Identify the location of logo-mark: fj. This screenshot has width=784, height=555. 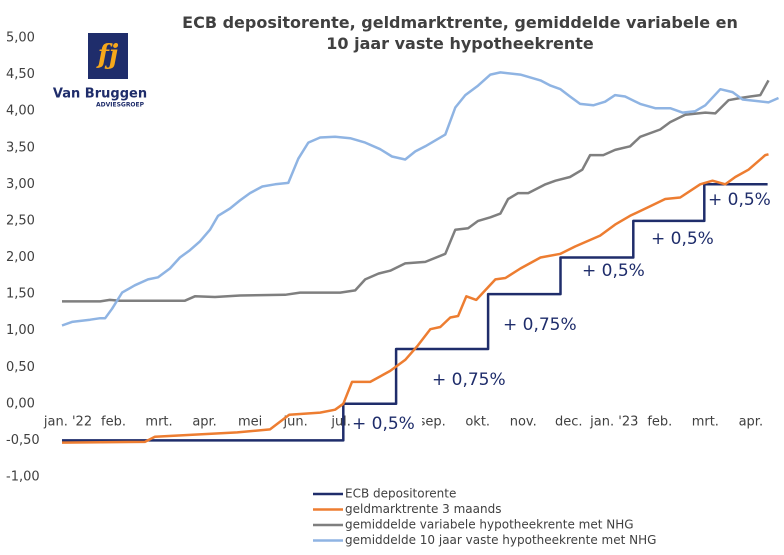
(107, 55).